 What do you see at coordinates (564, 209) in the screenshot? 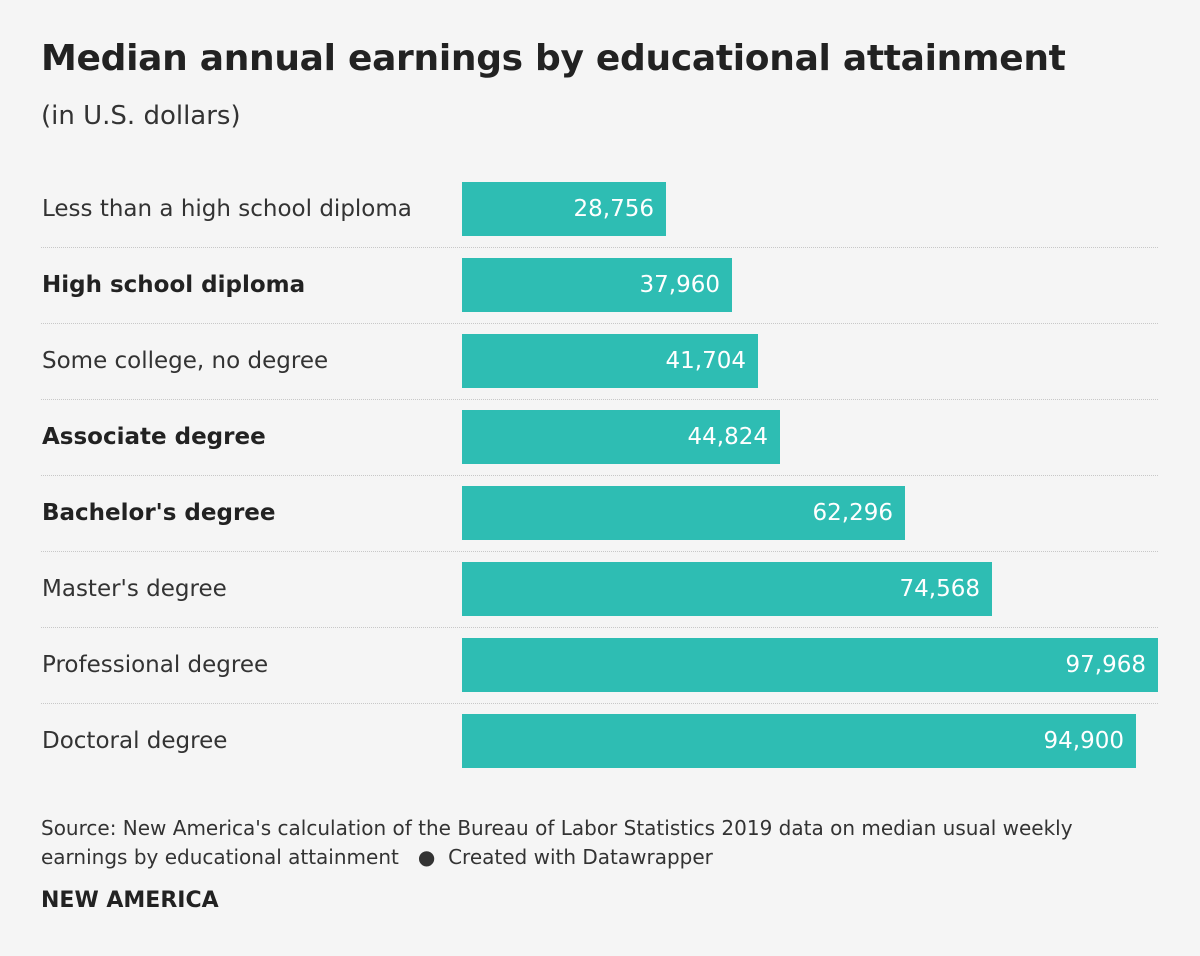
I see `bar: 28,756` at bounding box center [564, 209].